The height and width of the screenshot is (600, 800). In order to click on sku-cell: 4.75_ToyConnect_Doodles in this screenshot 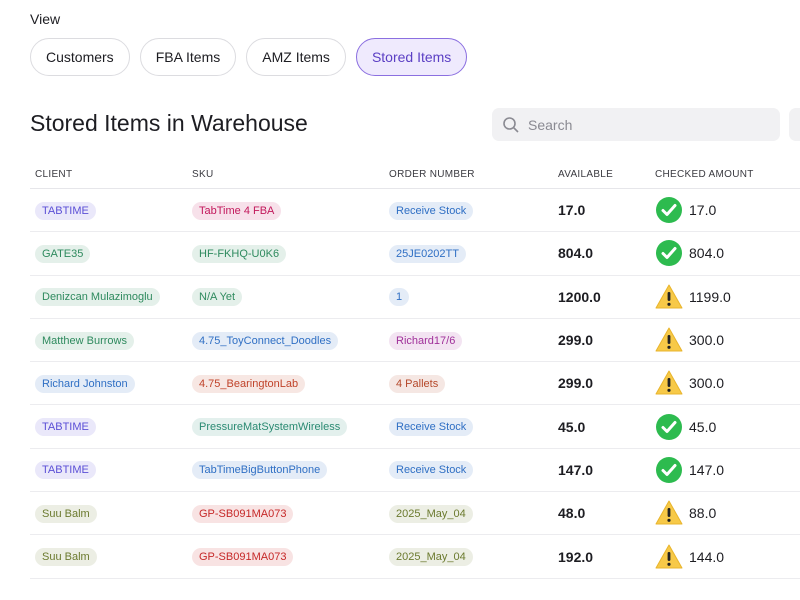, I will do `click(290, 340)`.